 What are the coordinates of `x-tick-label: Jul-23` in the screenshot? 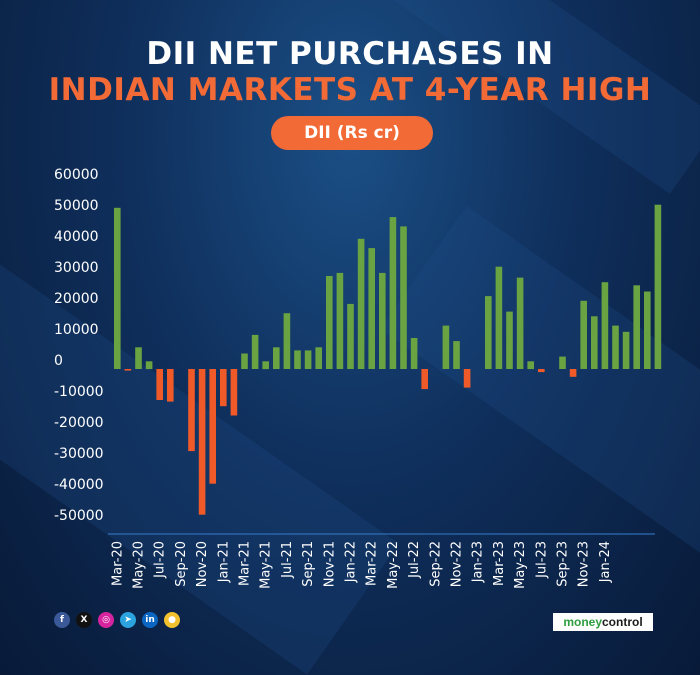 It's located at (541, 560).